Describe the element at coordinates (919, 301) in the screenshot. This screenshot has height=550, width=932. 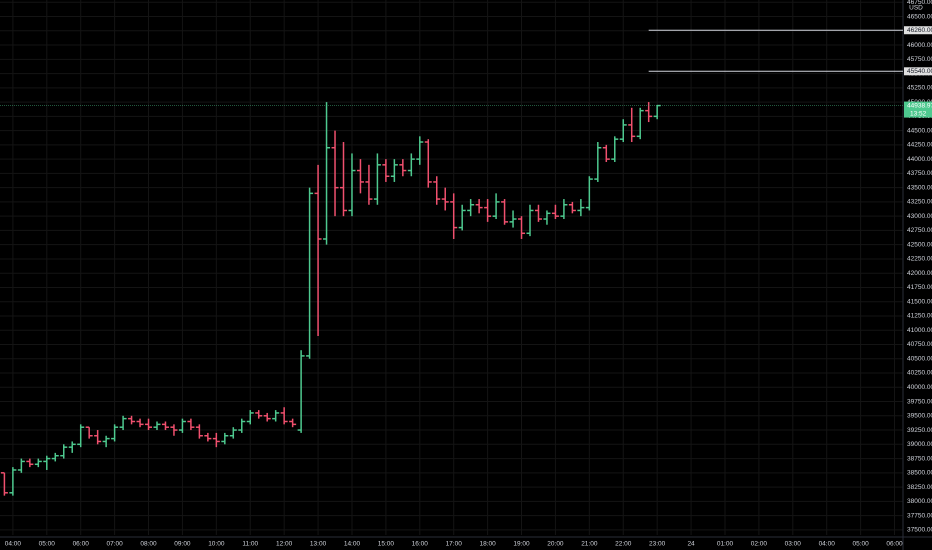
I see `y-tick-label: 41500.00` at that location.